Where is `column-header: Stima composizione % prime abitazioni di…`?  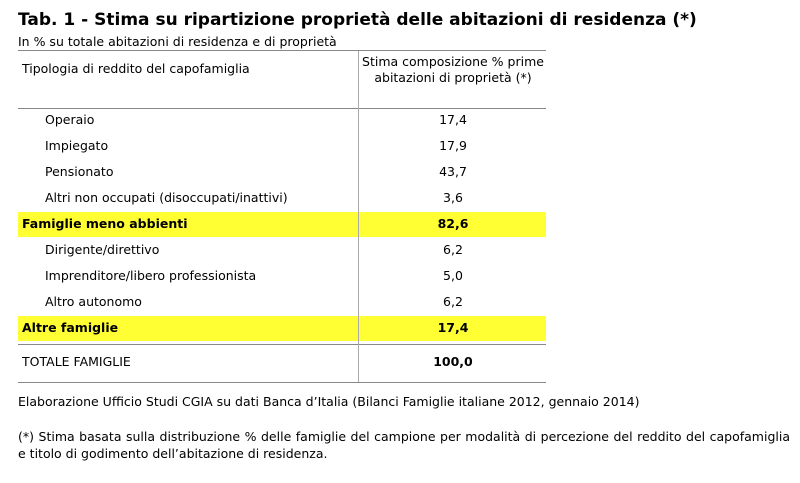 column-header: Stima composizione % prime abitazioni di… is located at coordinates (453, 69).